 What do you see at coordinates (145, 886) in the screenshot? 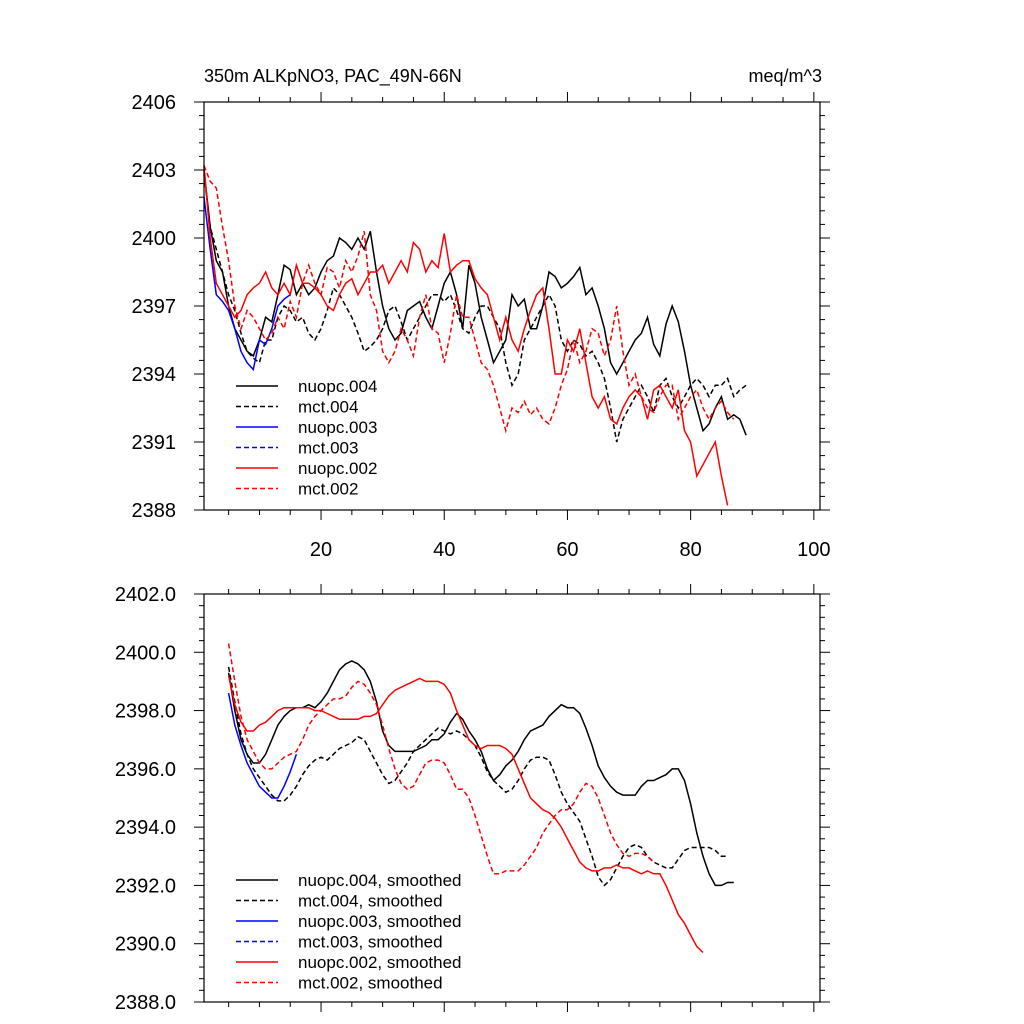
I see `y-tick-label: 2392.0` at bounding box center [145, 886].